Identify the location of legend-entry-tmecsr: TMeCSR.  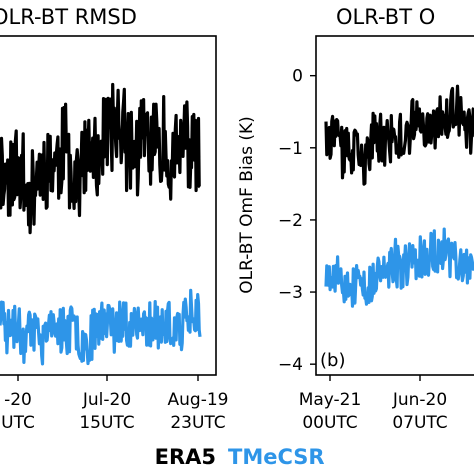
(276, 457).